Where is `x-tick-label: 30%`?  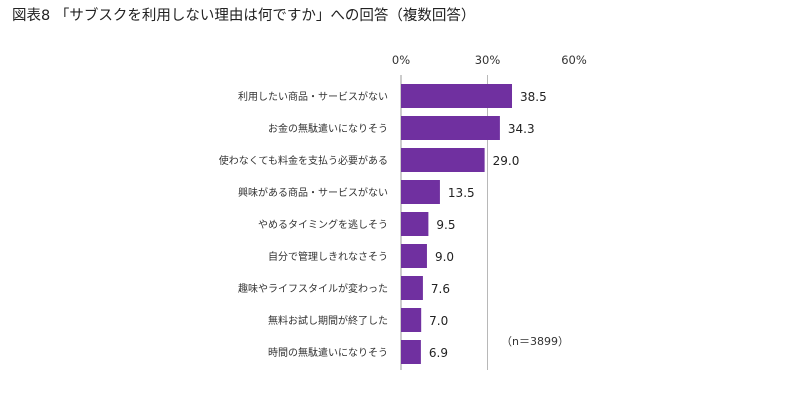
x-tick-label: 30% is located at coordinates (488, 60).